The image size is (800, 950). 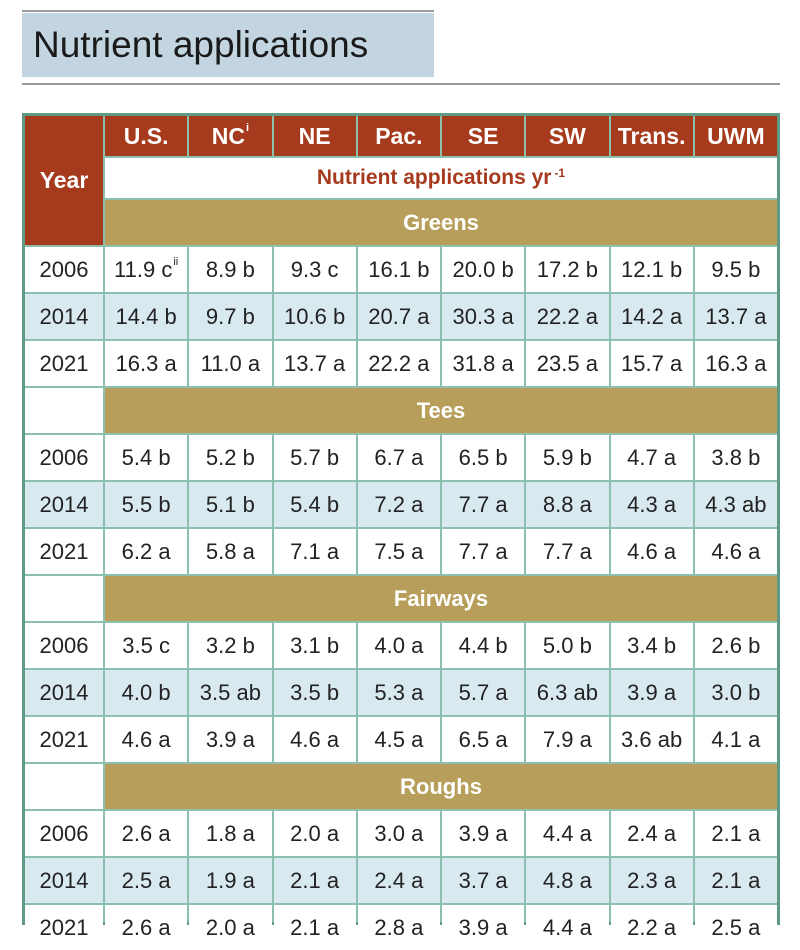 I want to click on data-cell: 6.5 b, so click(x=483, y=457).